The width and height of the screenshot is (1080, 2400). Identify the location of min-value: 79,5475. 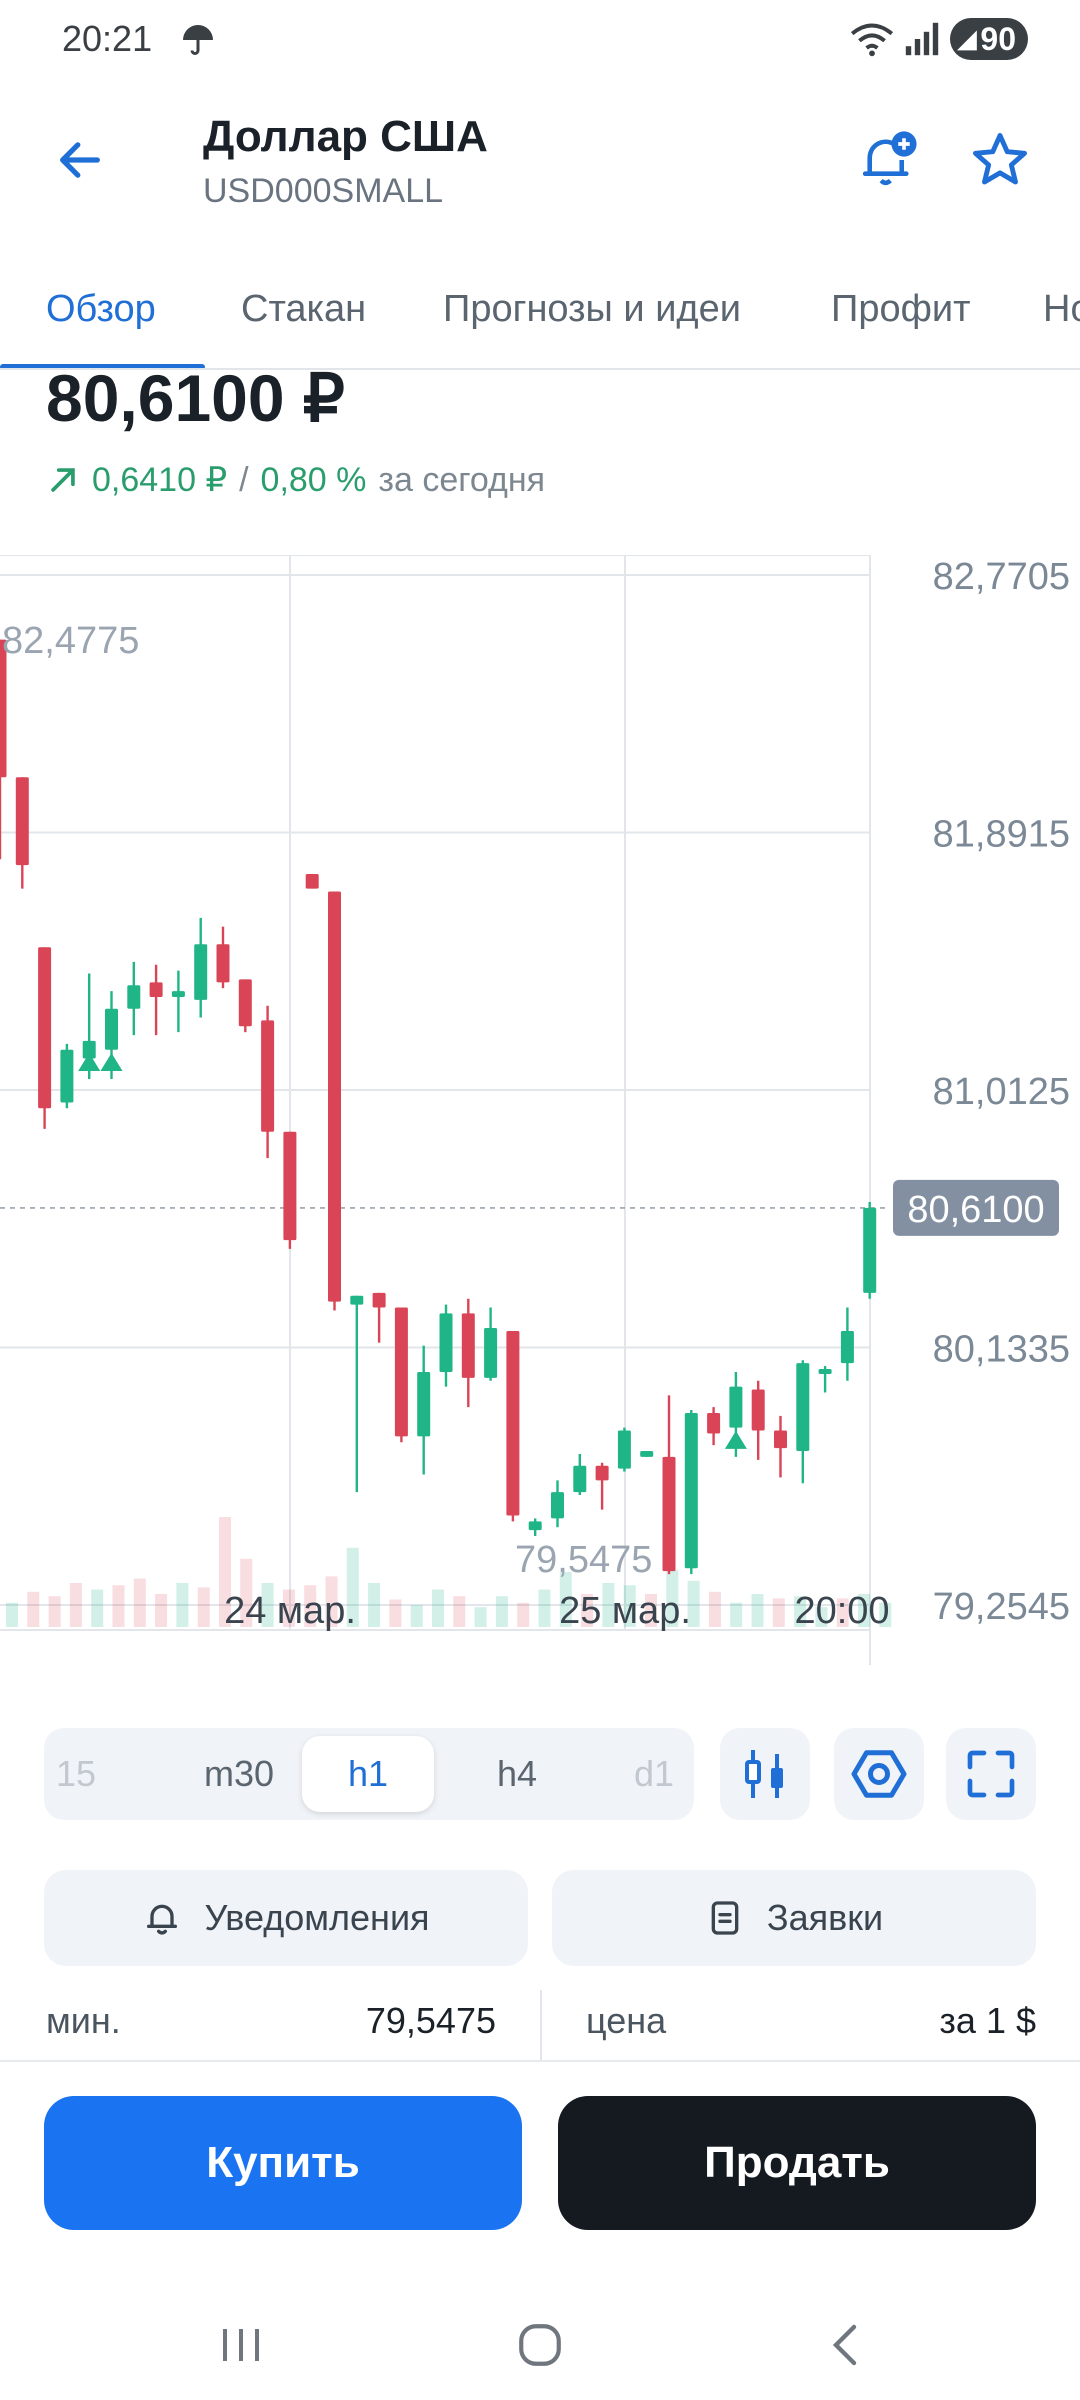
(430, 2020).